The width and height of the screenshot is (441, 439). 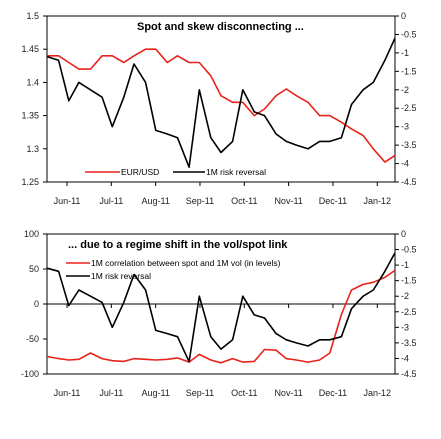 I want to click on y-left-tick-label: 1.25, so click(x=30, y=182).